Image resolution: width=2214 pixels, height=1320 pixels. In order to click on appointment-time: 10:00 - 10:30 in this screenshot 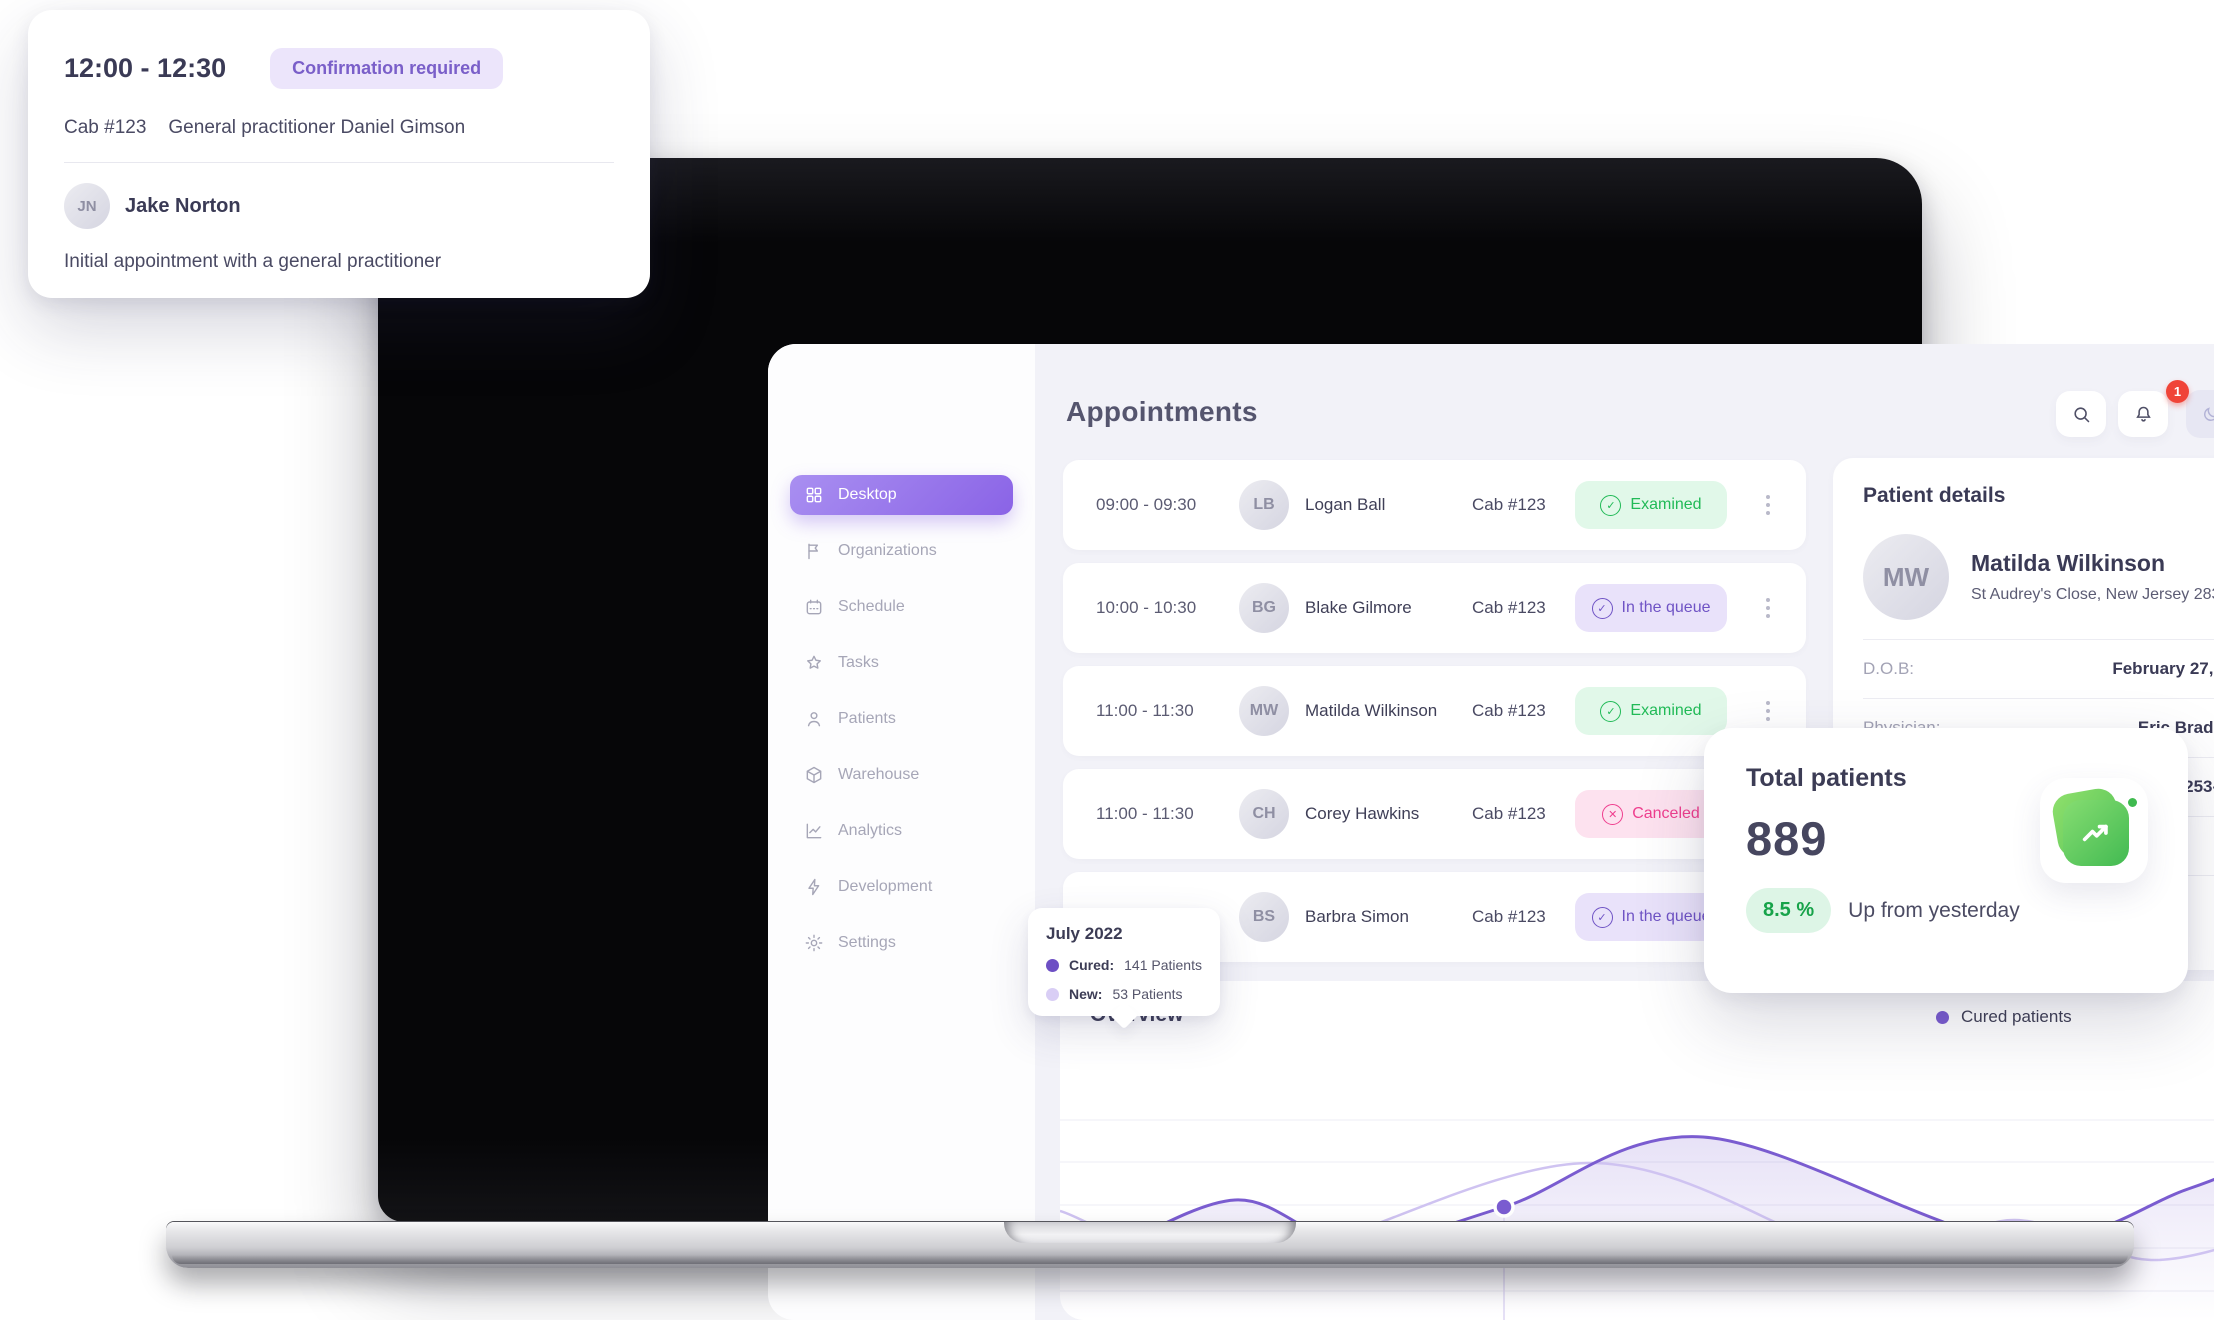, I will do `click(1167, 608)`.